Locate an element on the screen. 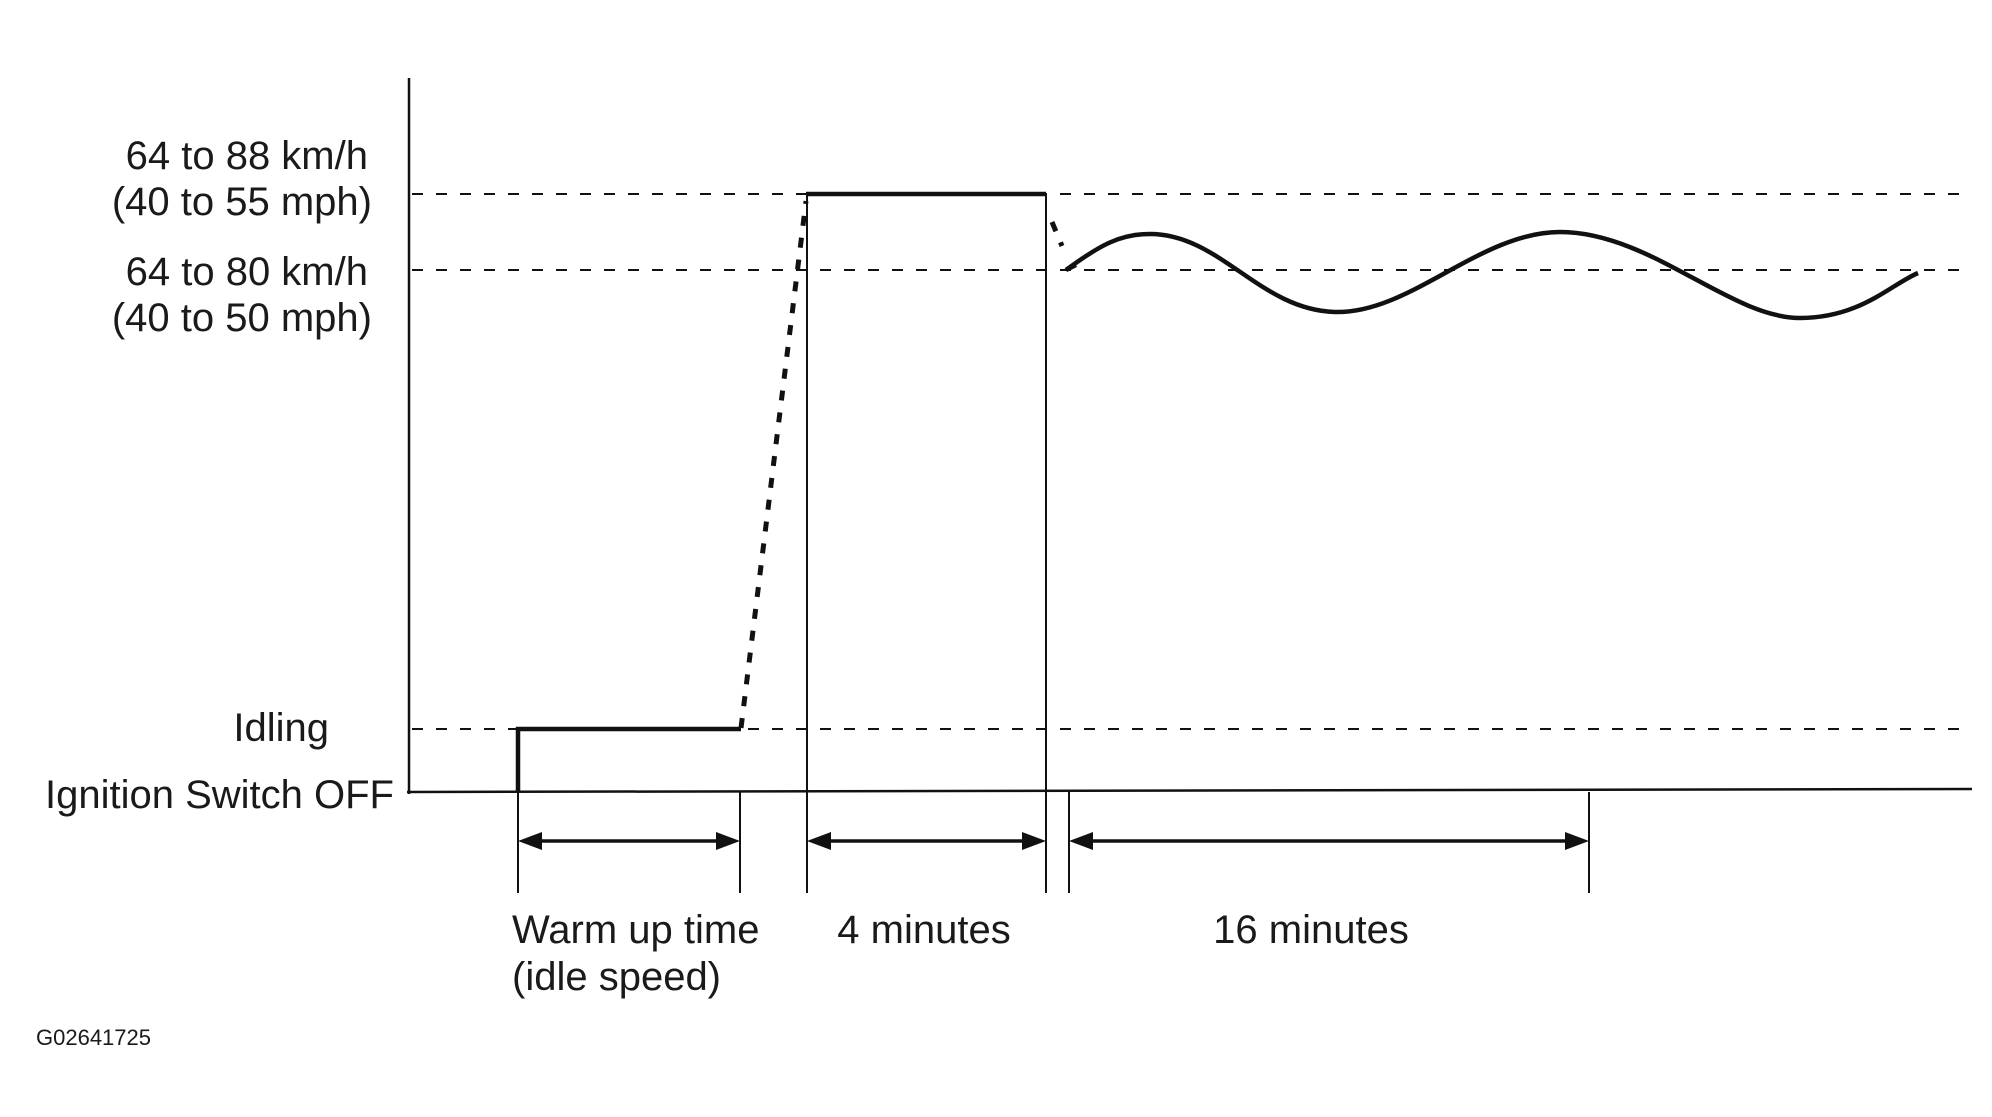 This screenshot has height=1117, width=1992. four-minutes-interval-arrow is located at coordinates (926, 841).